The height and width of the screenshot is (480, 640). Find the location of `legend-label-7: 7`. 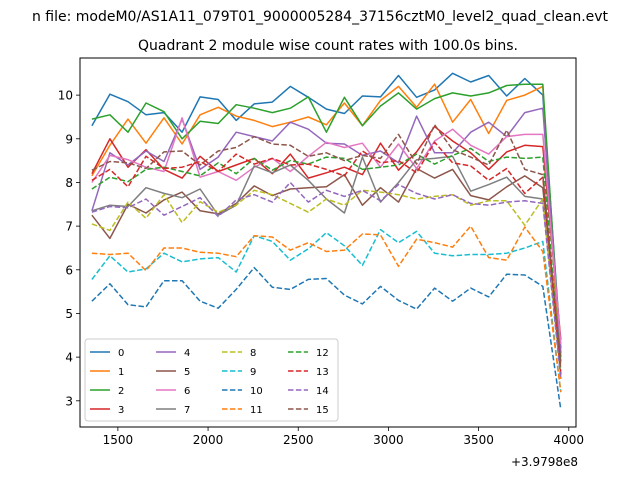

legend-label-7: 7 is located at coordinates (187, 410).